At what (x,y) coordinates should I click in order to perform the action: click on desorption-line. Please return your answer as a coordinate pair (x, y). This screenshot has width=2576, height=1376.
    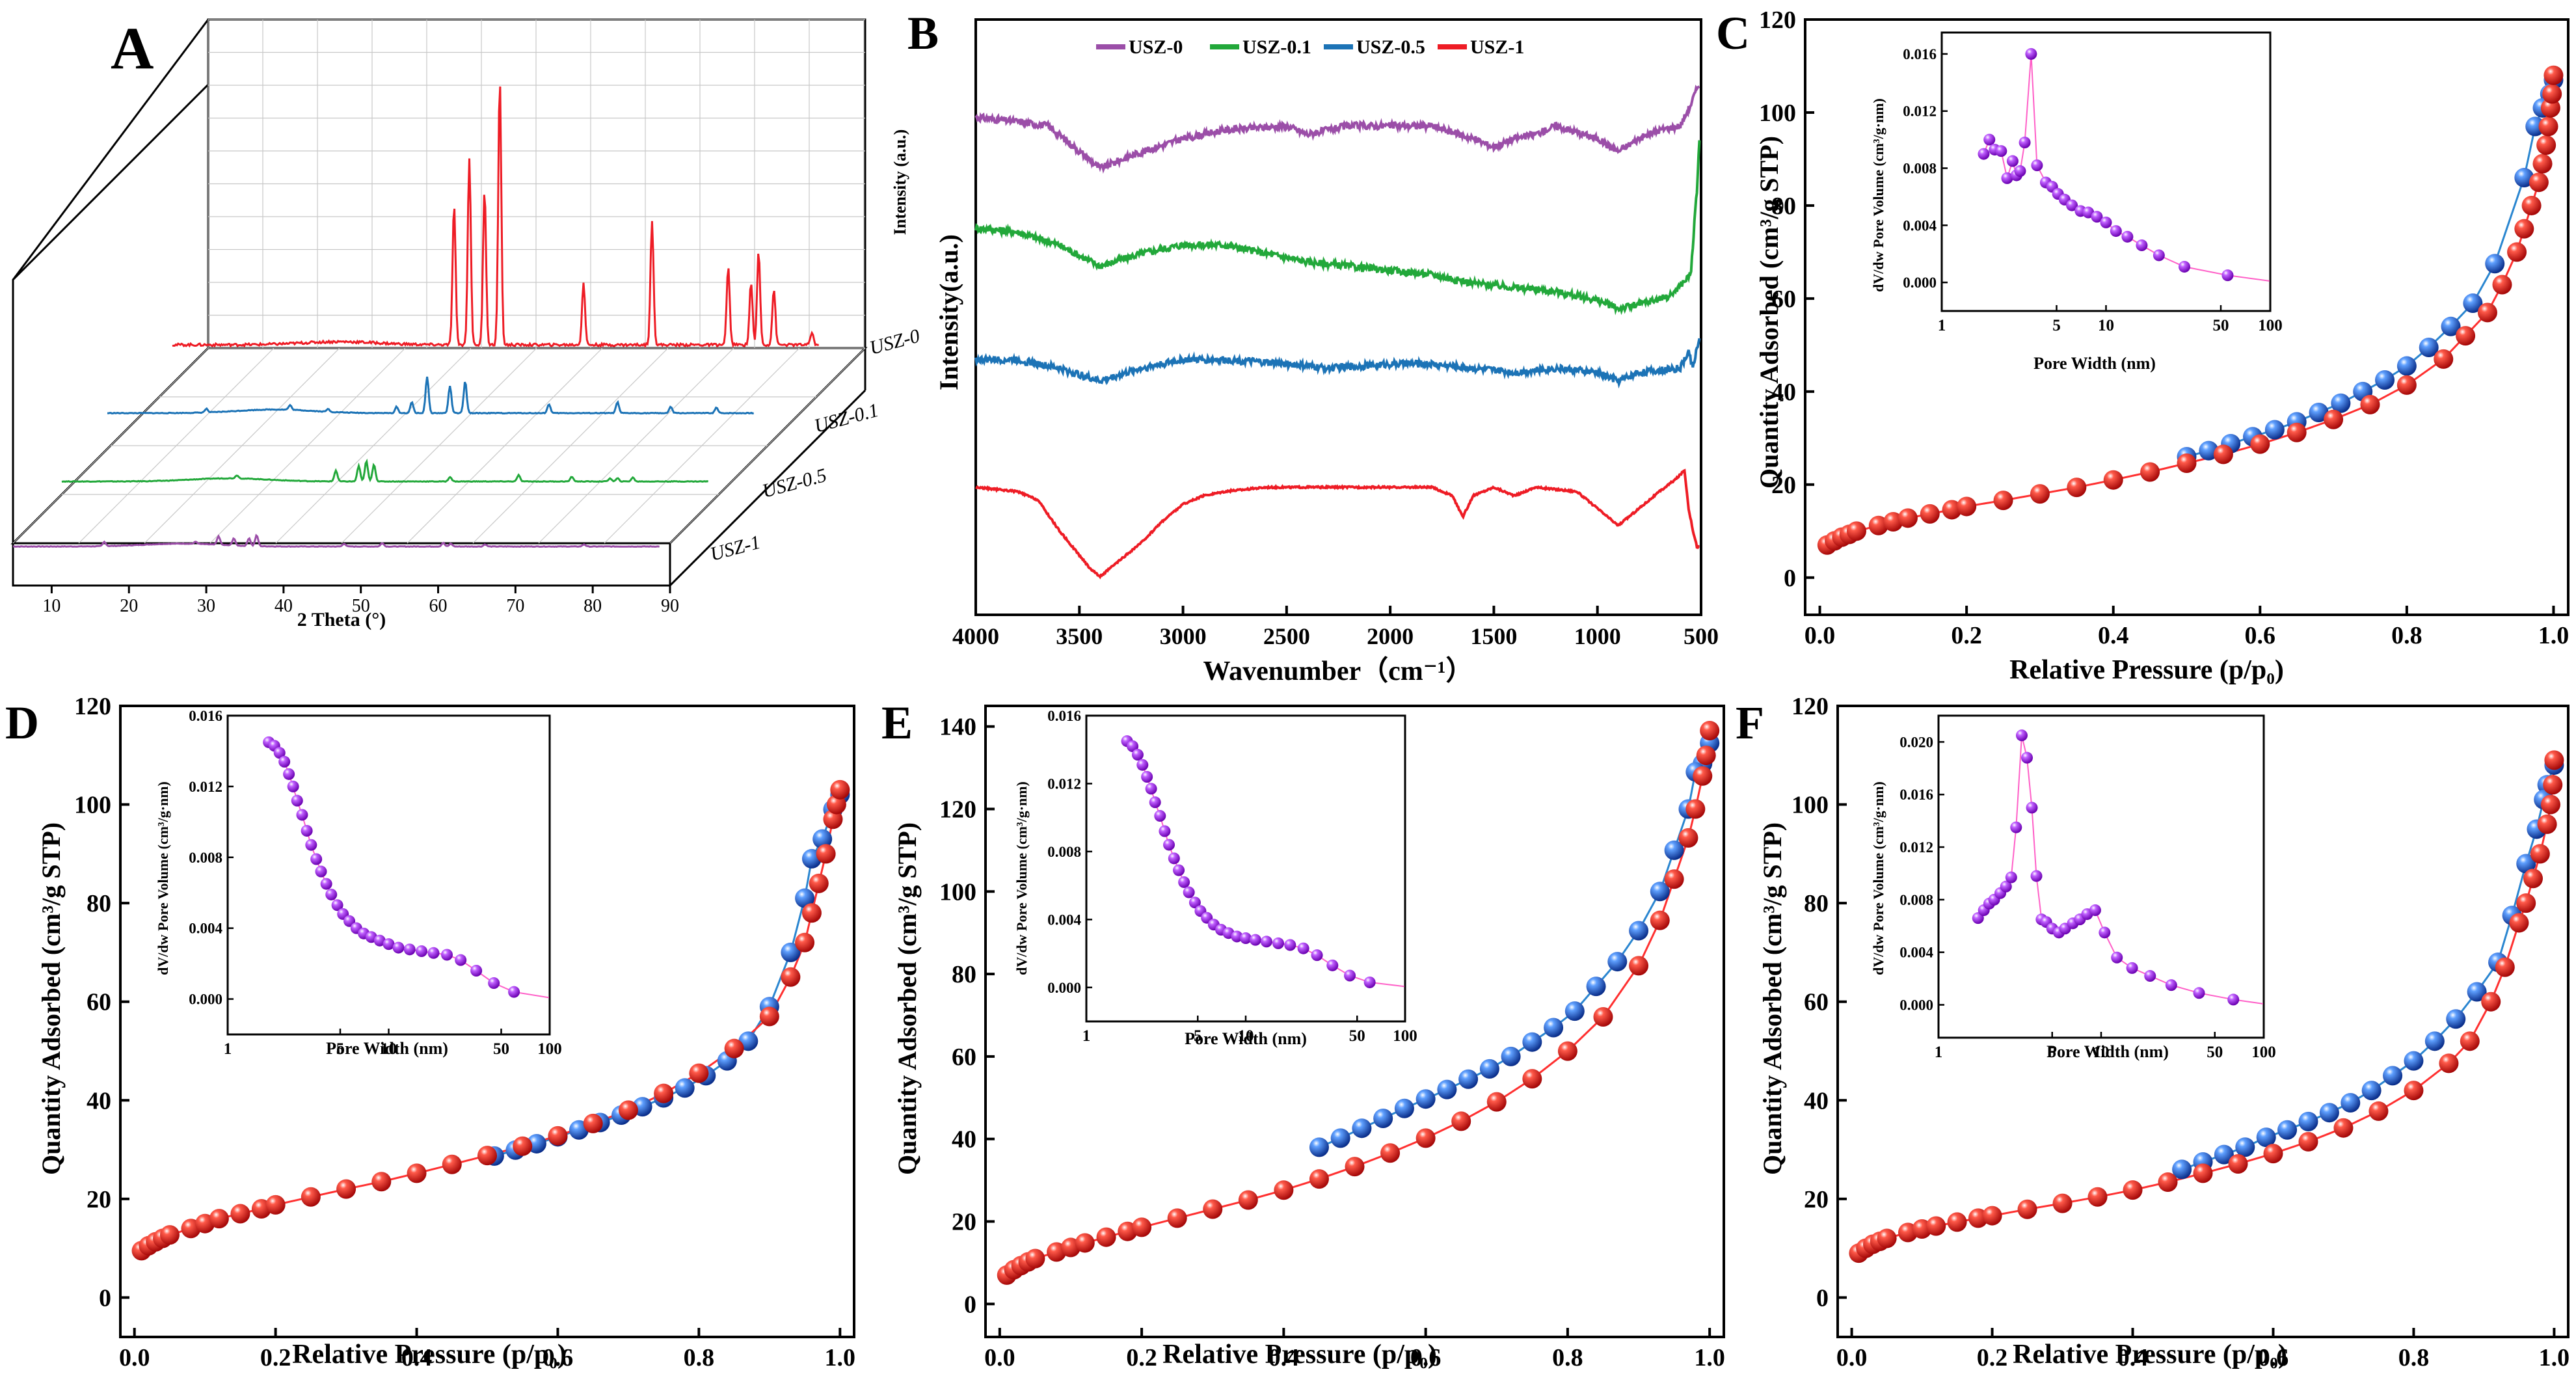
    Looking at the image, I should click on (1515, 945).